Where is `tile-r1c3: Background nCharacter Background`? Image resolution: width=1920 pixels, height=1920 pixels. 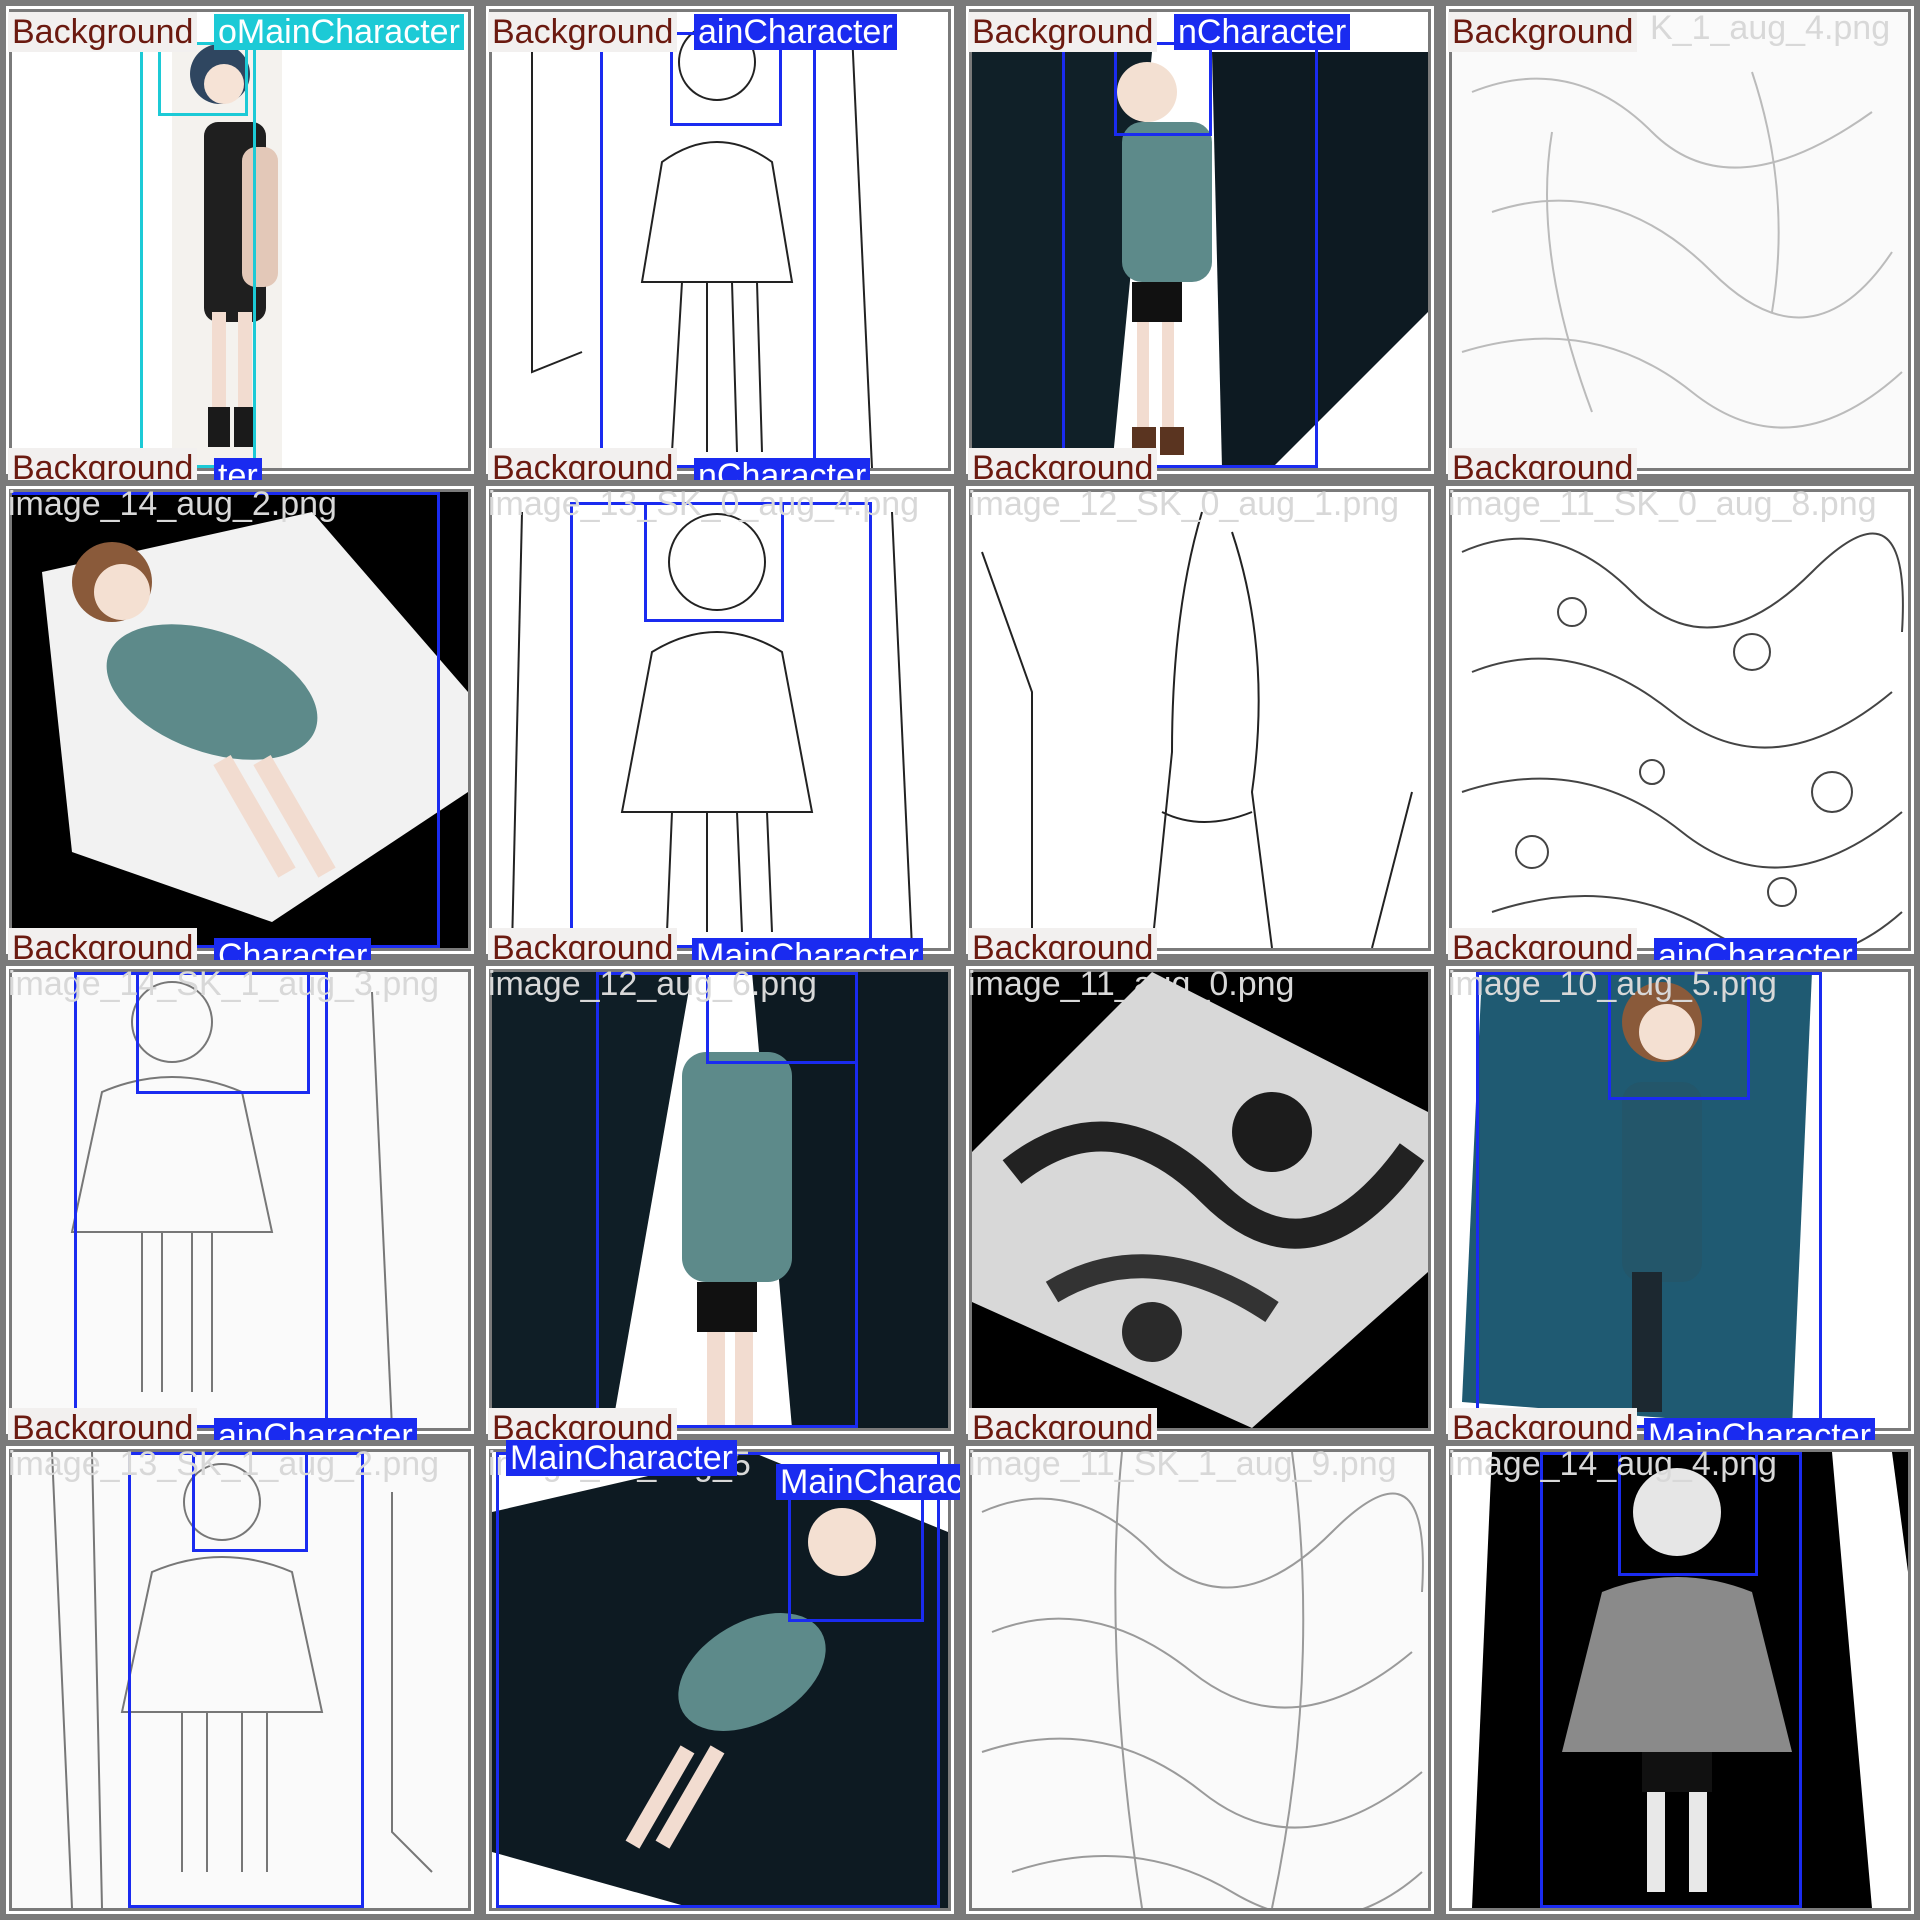 tile-r1c3: Background nCharacter Background is located at coordinates (1200, 240).